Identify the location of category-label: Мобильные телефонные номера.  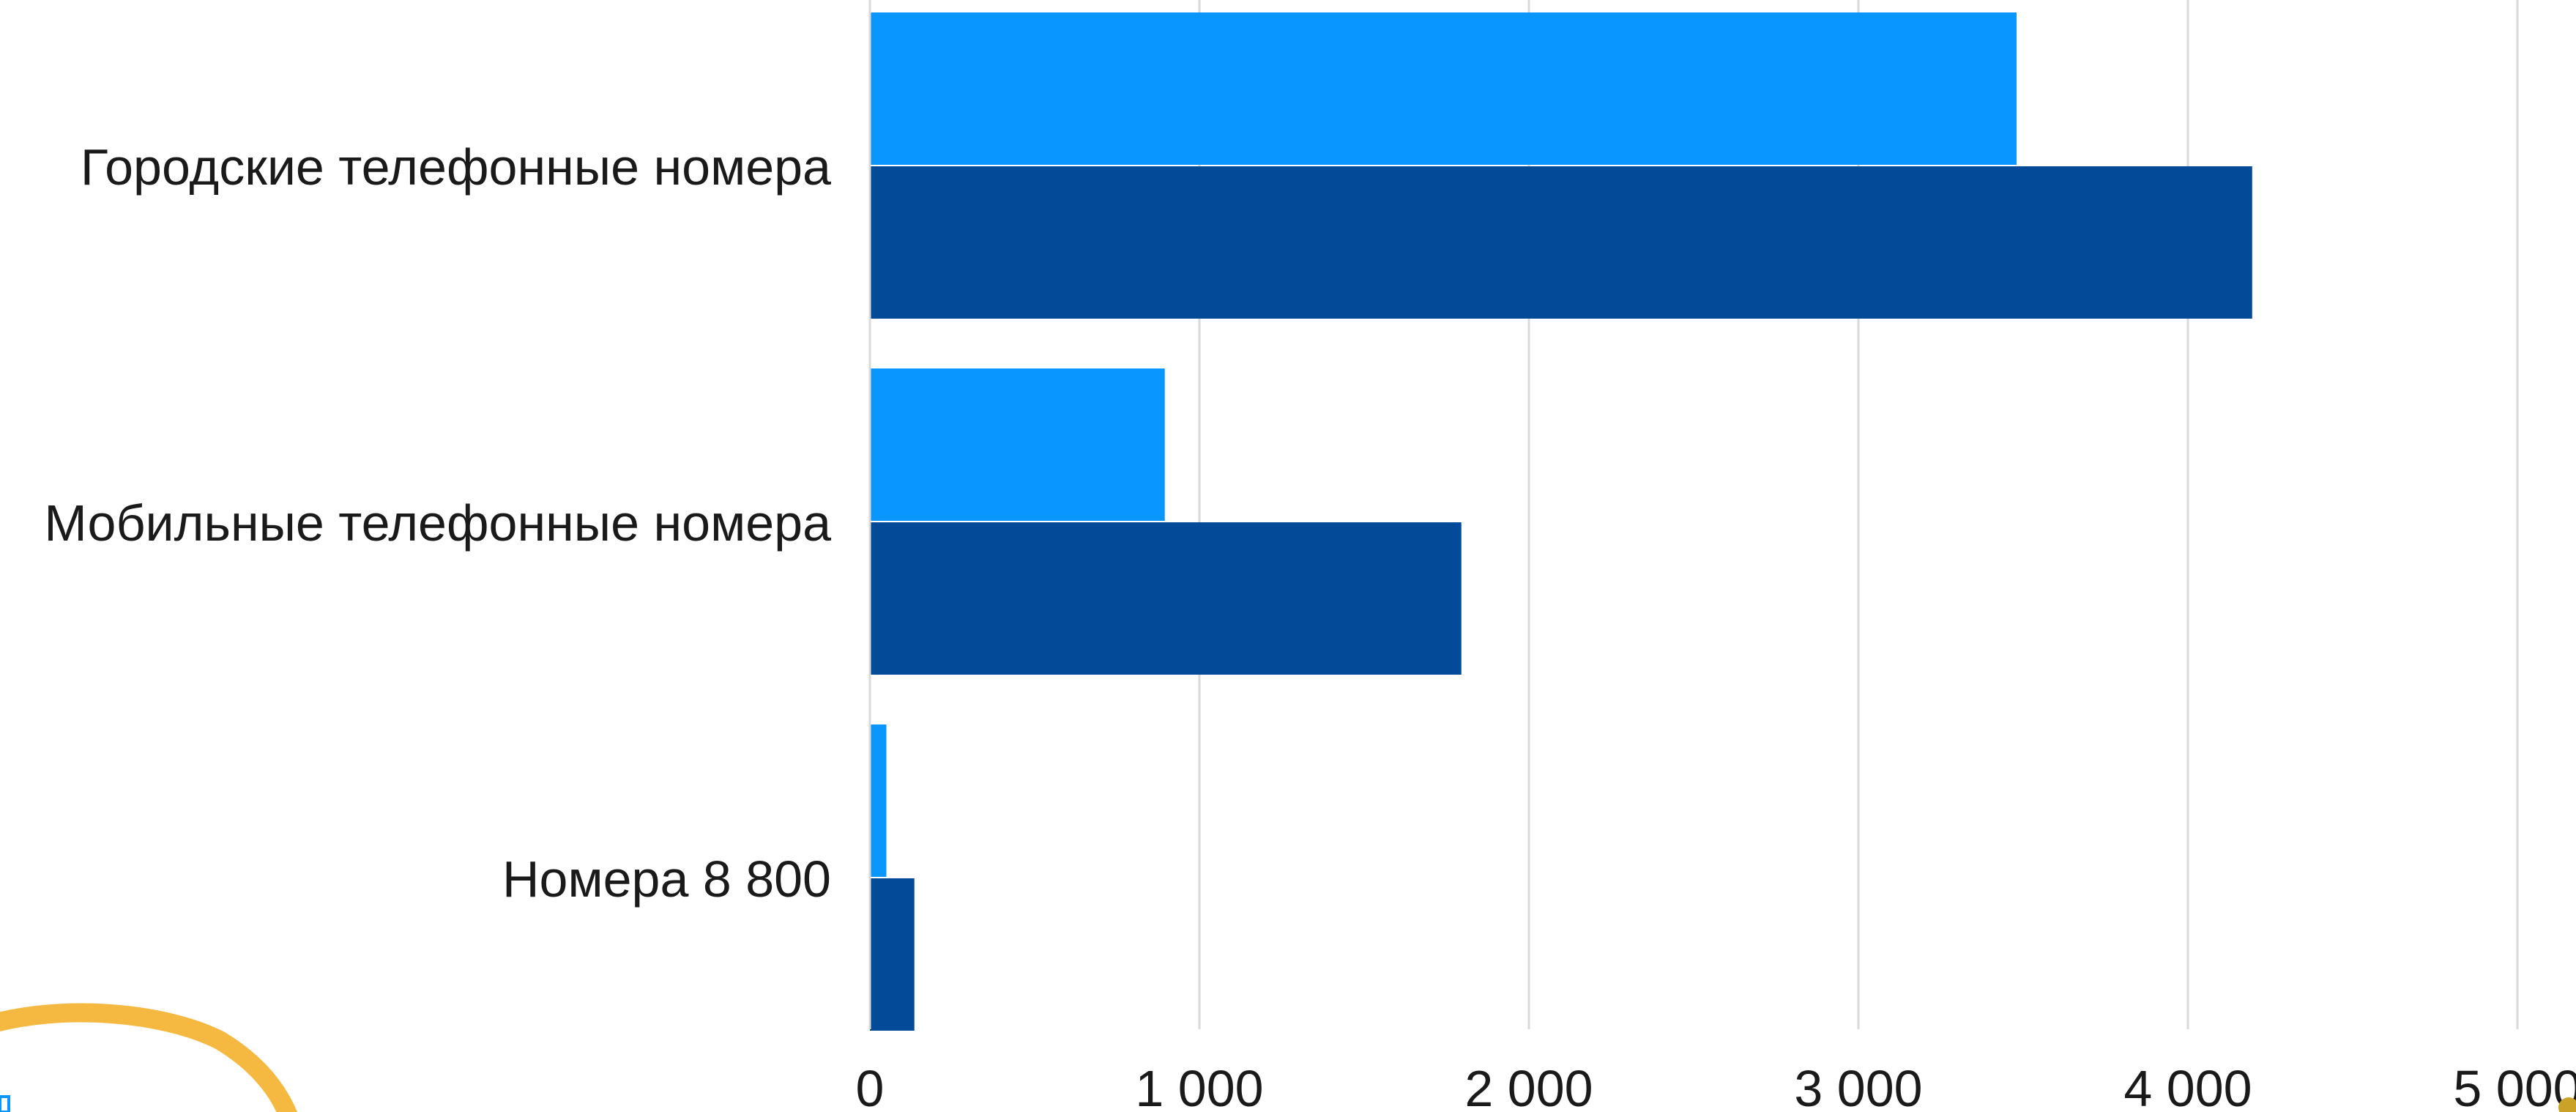
(437, 523).